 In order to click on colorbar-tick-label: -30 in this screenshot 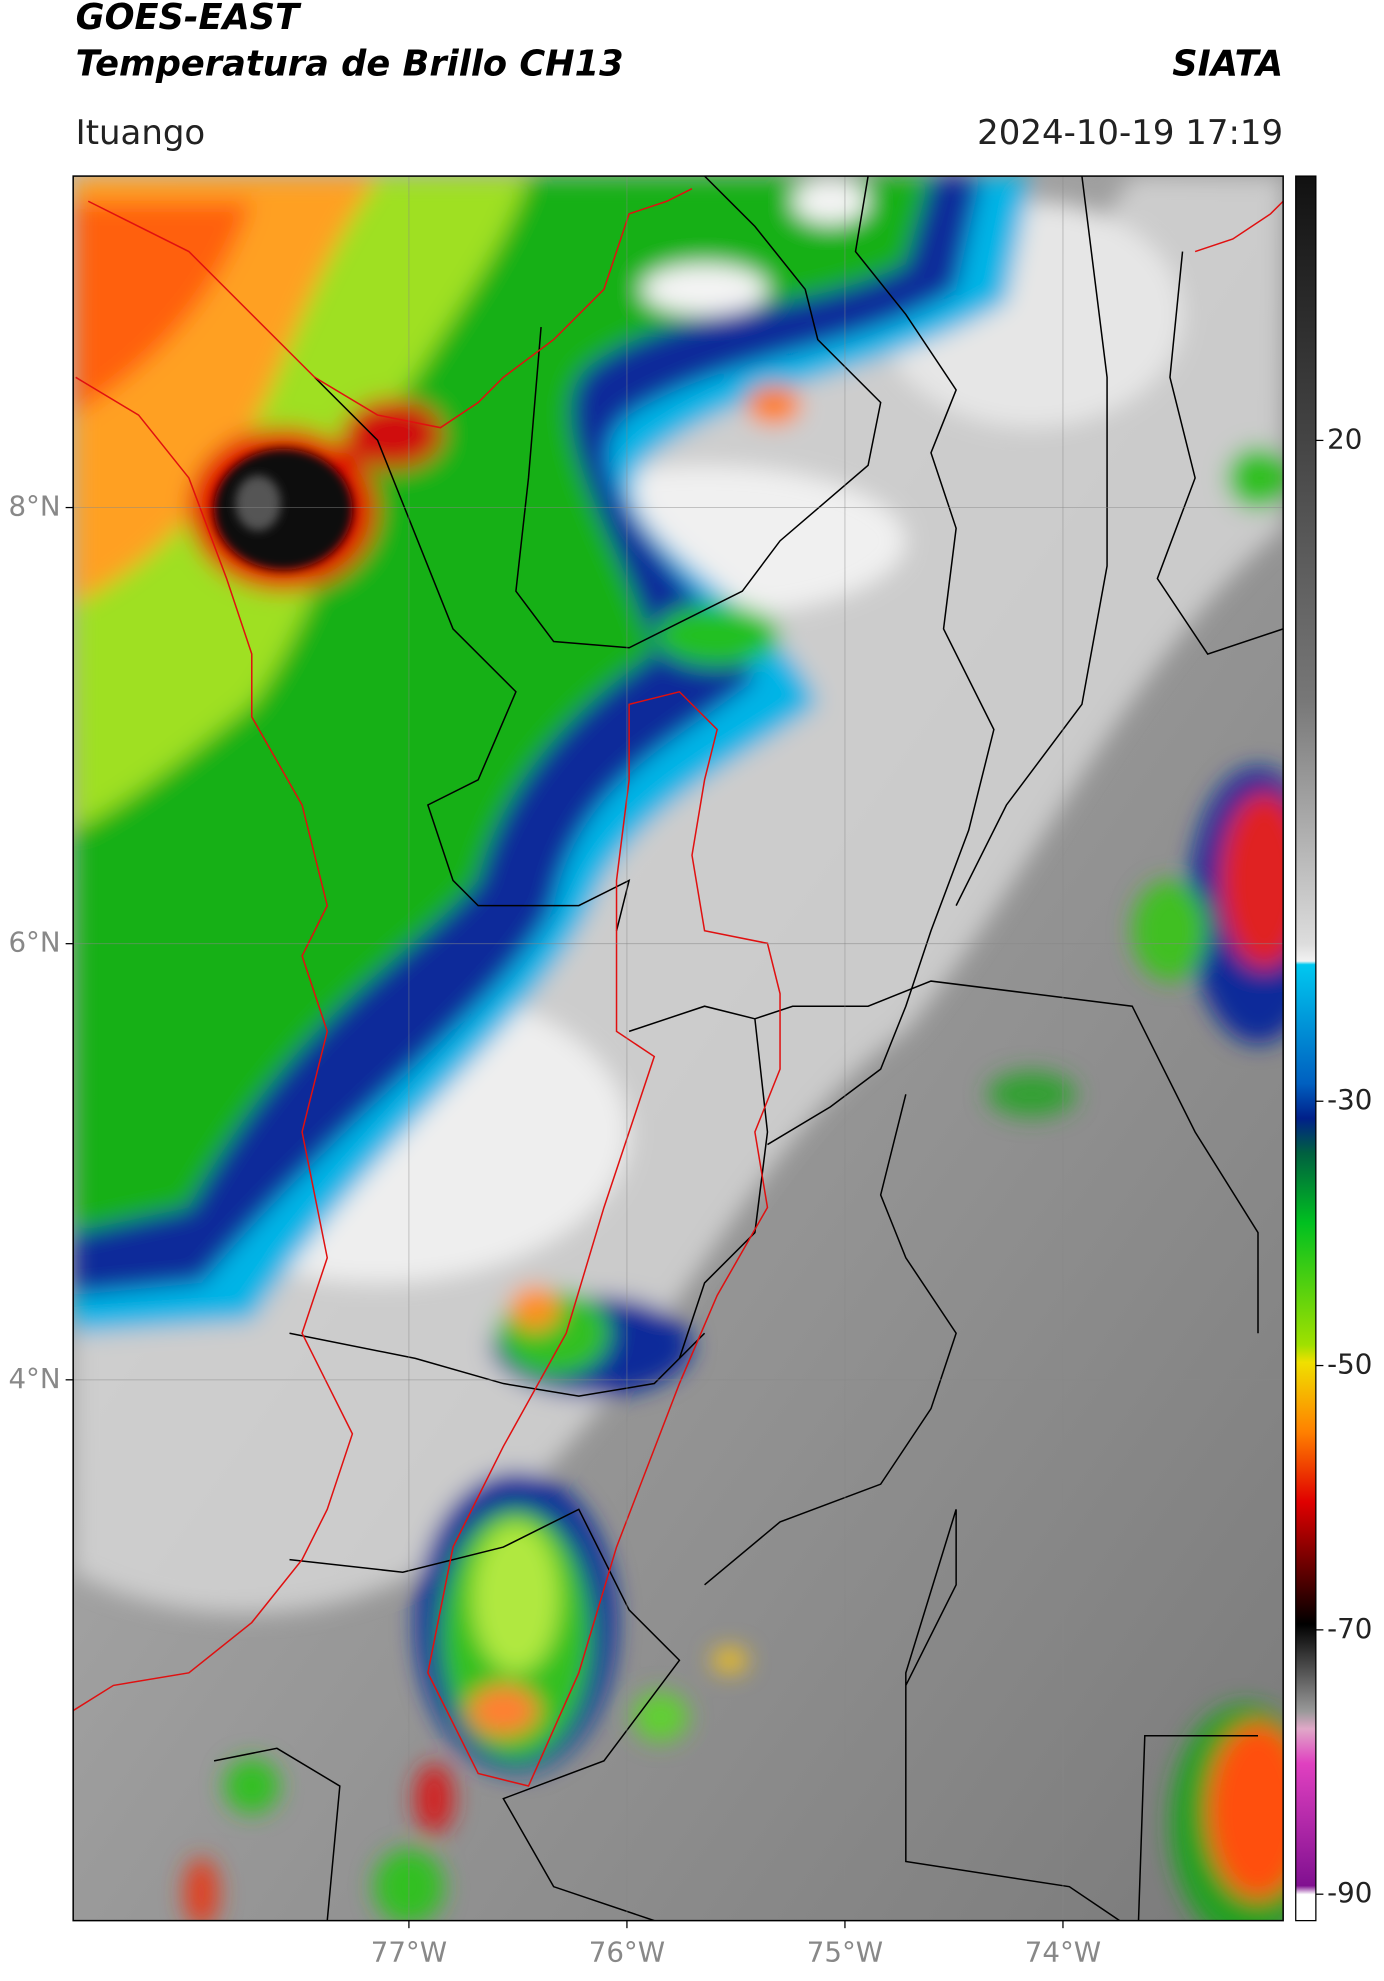, I will do `click(1349, 1099)`.